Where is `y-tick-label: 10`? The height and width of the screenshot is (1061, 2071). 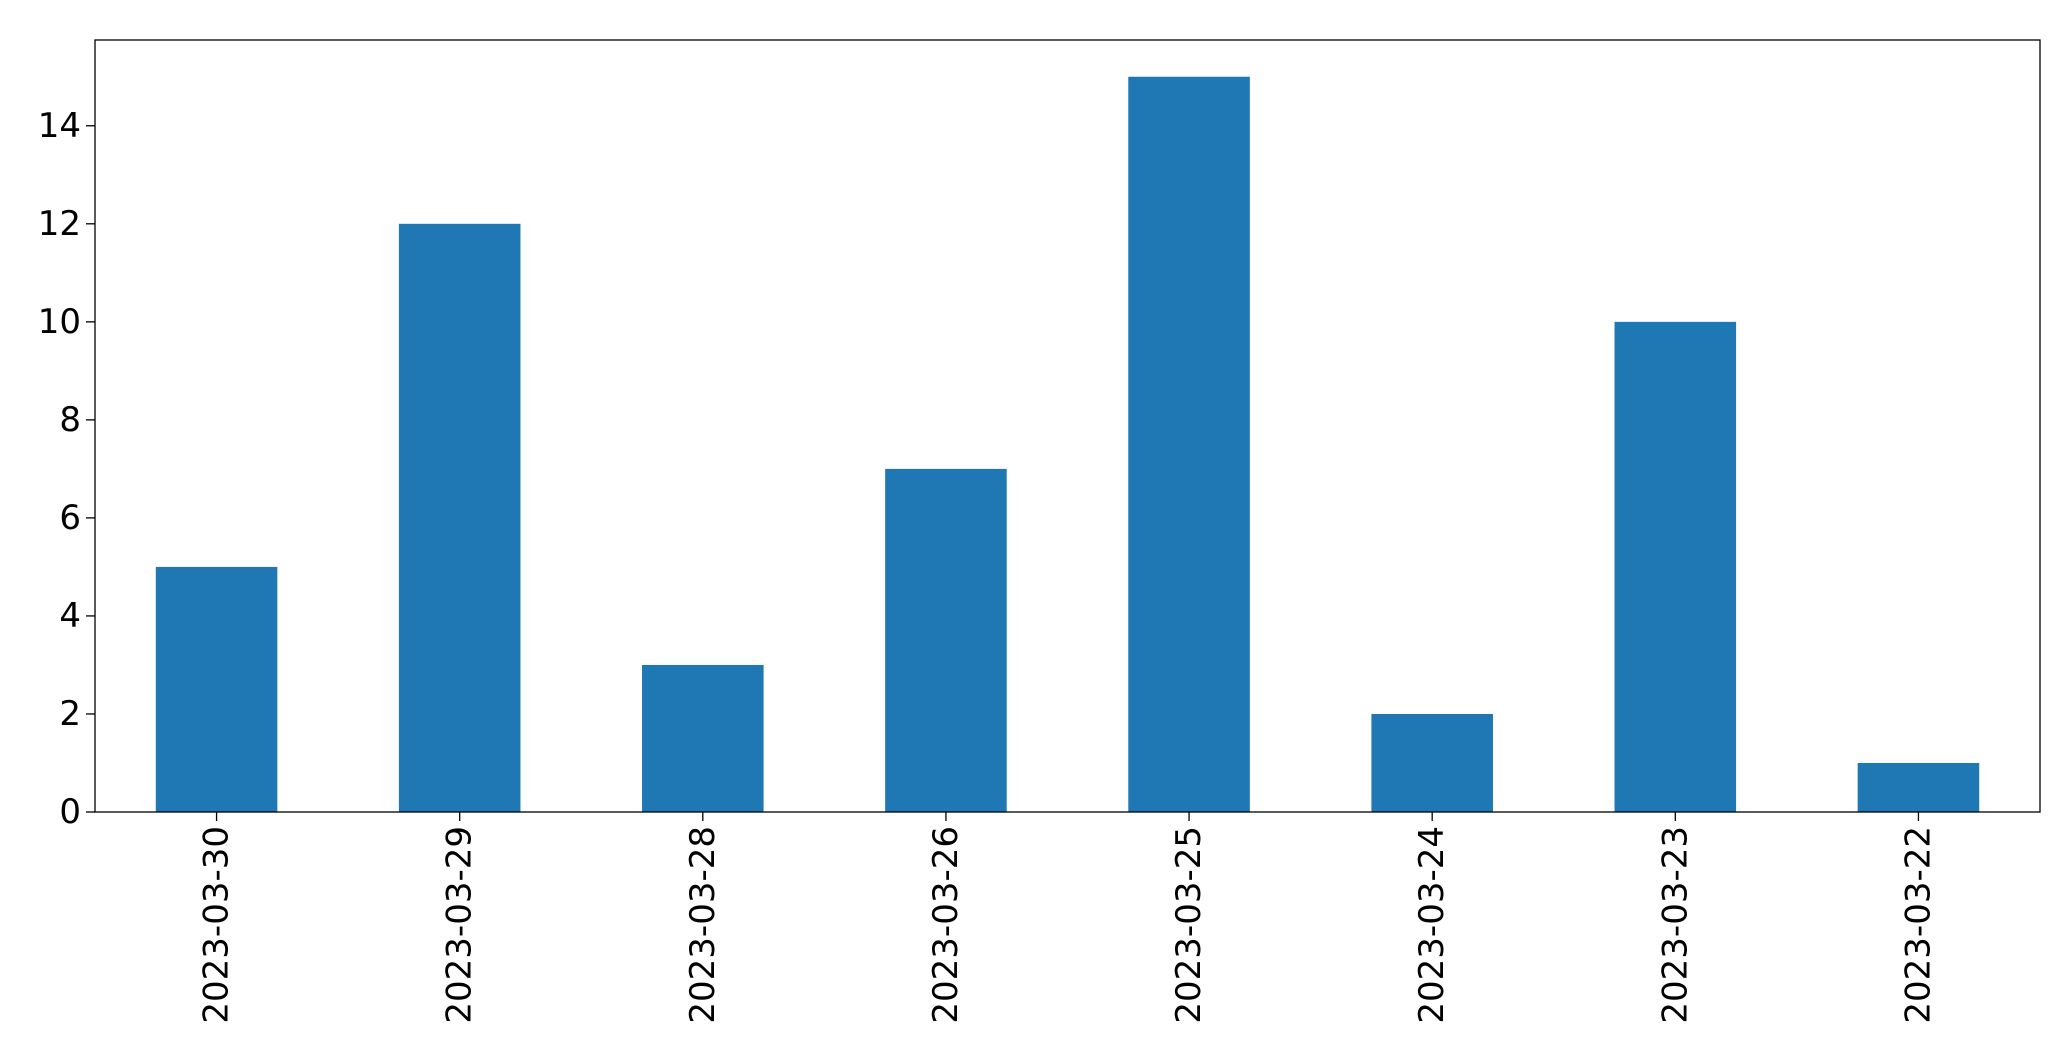
y-tick-label: 10 is located at coordinates (59, 322).